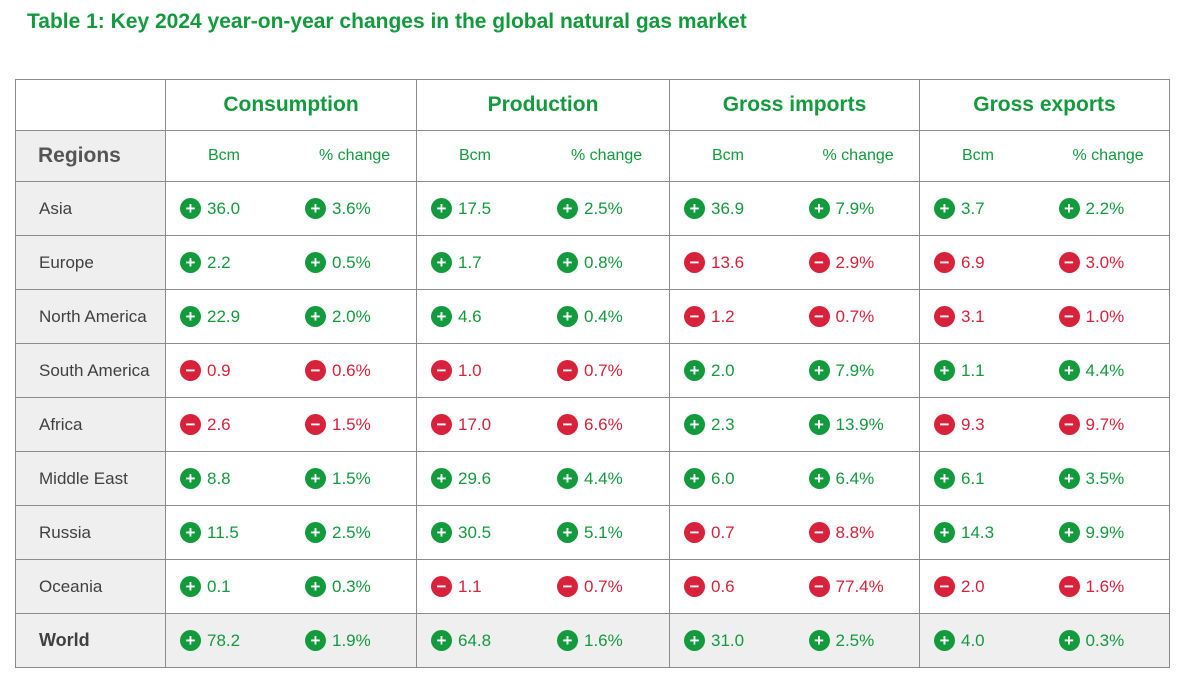 The image size is (1177, 688). I want to click on value-text: 0.6%, so click(351, 370).